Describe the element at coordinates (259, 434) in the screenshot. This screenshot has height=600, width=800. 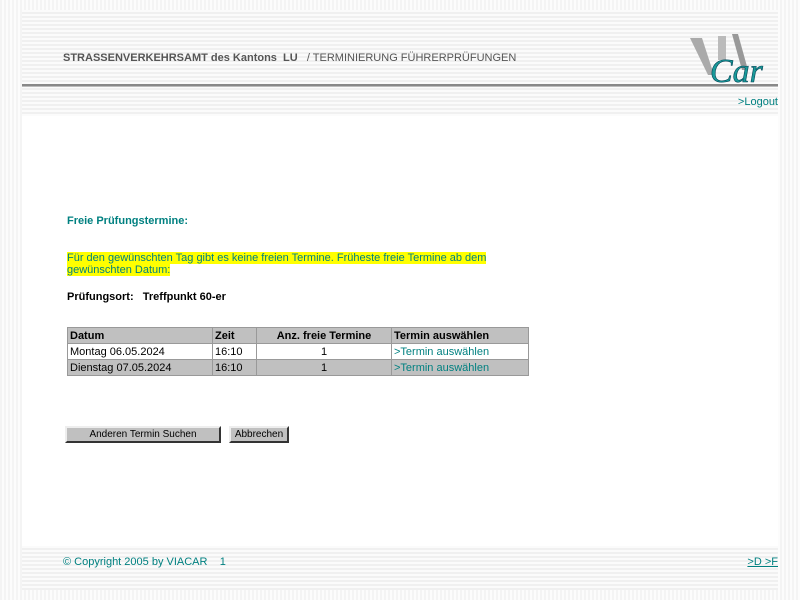
I see `cancel-button: Abbrechen` at that location.